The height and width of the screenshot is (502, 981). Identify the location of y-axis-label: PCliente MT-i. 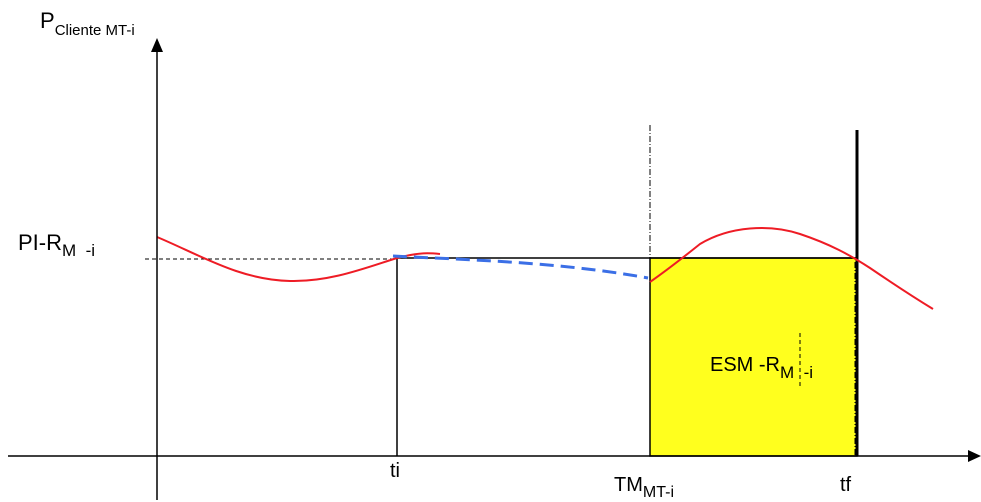
(87, 23).